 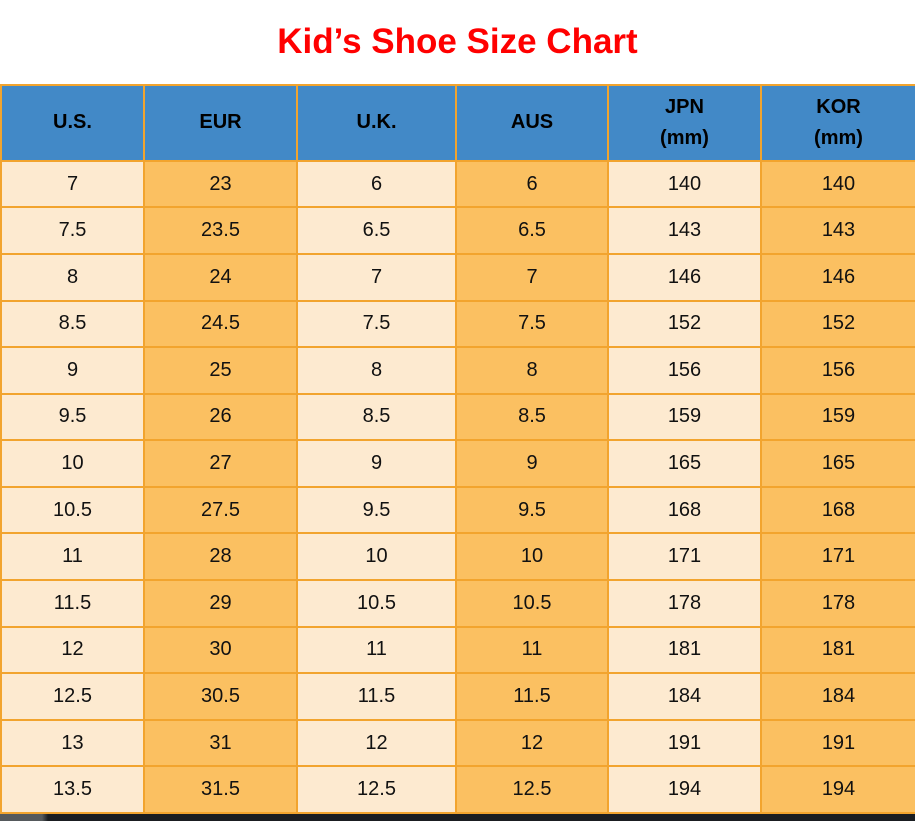 What do you see at coordinates (72, 122) in the screenshot?
I see `column-header-us: U.S.` at bounding box center [72, 122].